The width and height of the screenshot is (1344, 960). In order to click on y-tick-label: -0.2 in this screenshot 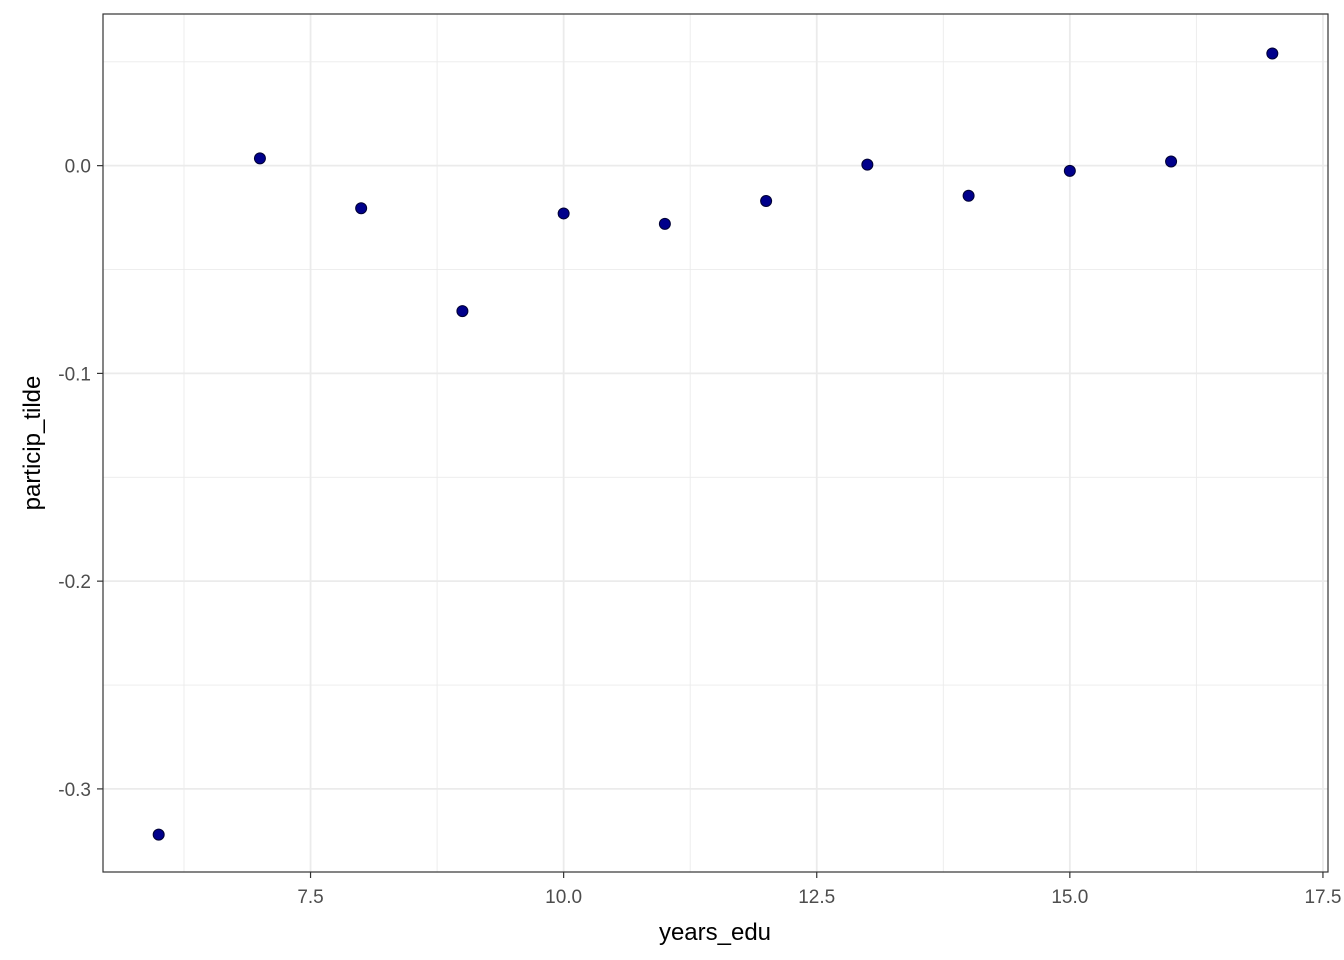, I will do `click(74, 582)`.